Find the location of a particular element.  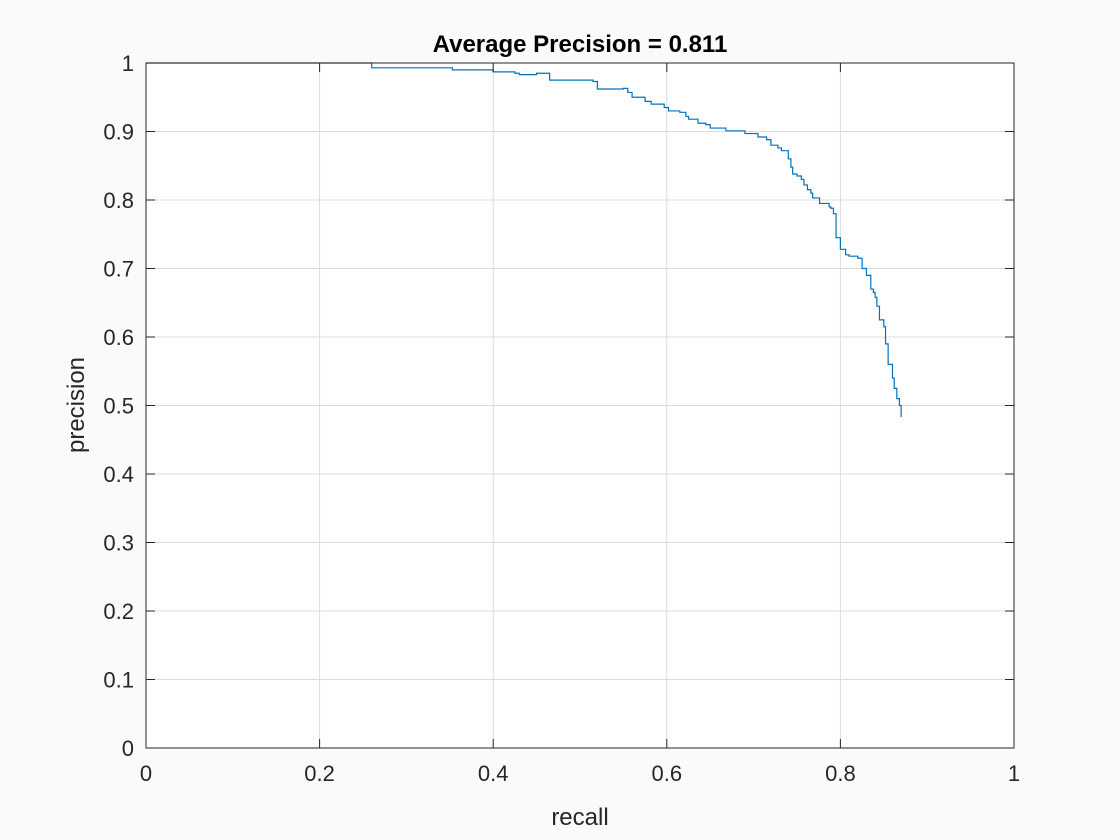

y-tick-label: 0.6 is located at coordinates (118, 337).